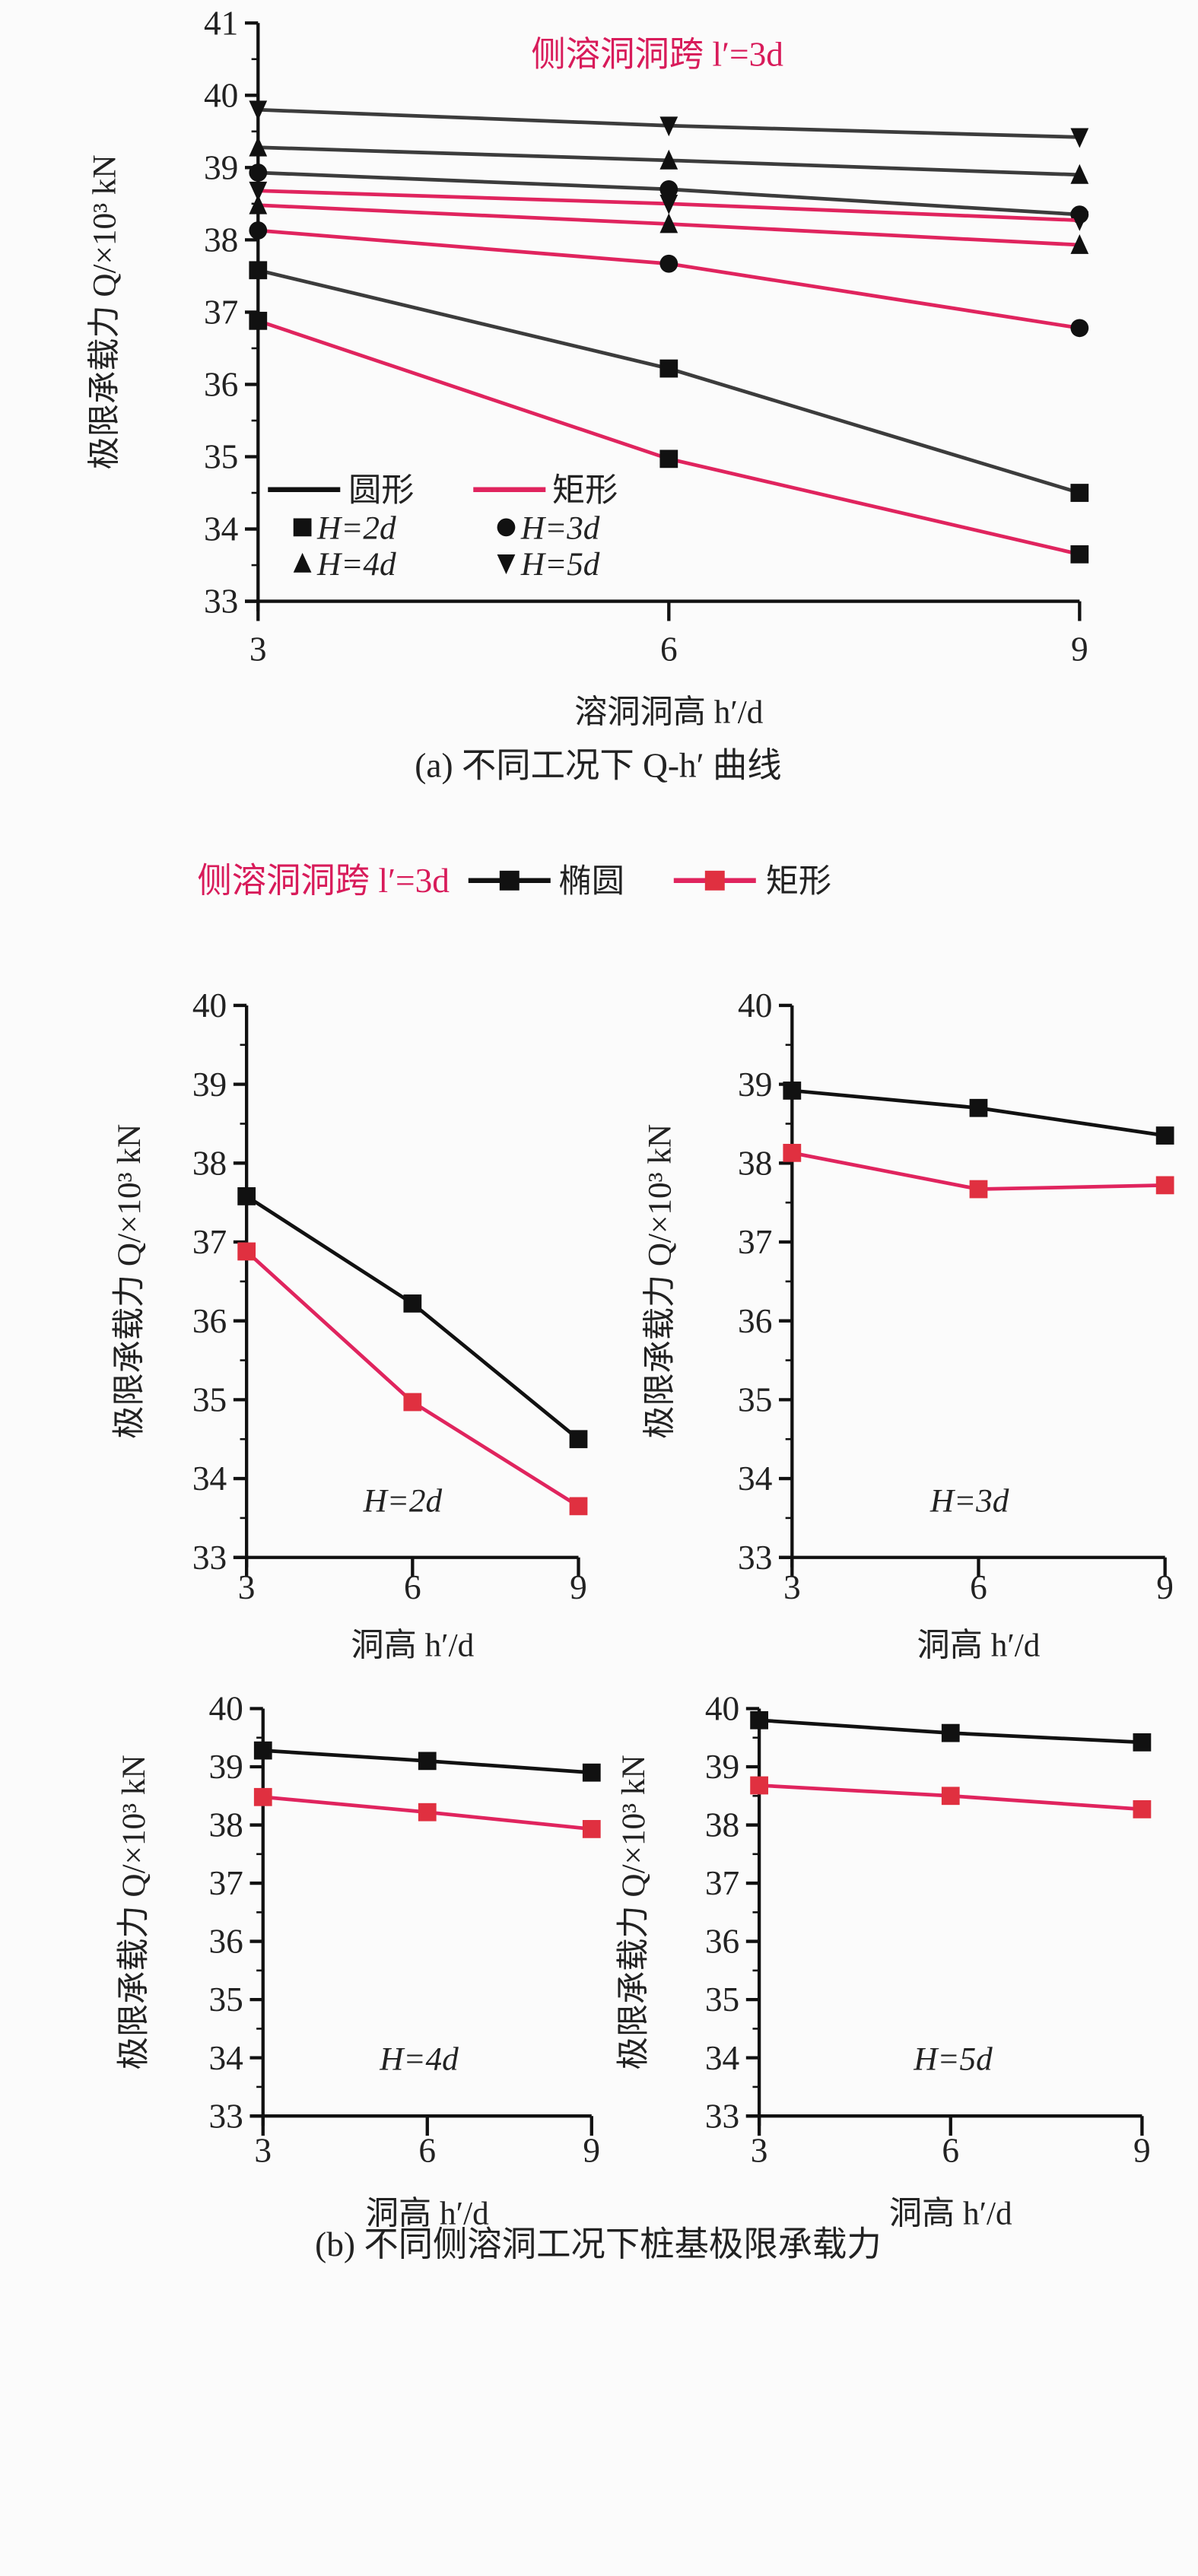 The image size is (1198, 2576). I want to click on legend-marker-label: H=2d, so click(356, 529).